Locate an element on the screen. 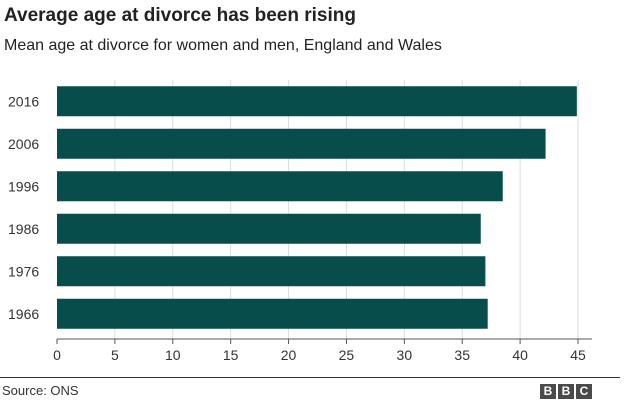 This screenshot has height=403, width=624. x-tick-label: 20 is located at coordinates (289, 355).